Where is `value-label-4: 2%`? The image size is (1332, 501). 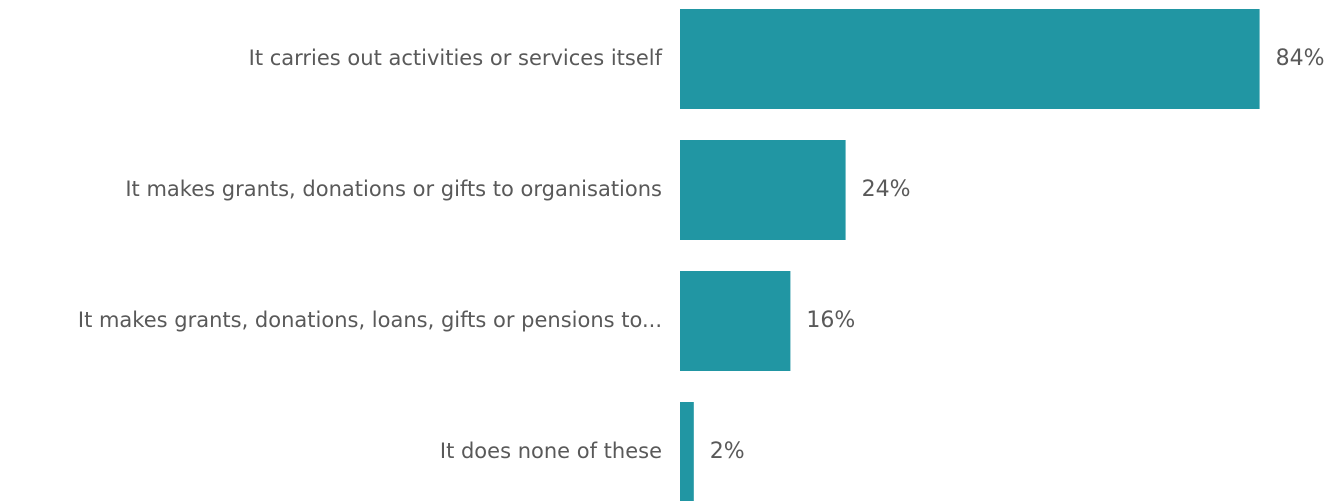
value-label-4: 2% is located at coordinates (727, 451).